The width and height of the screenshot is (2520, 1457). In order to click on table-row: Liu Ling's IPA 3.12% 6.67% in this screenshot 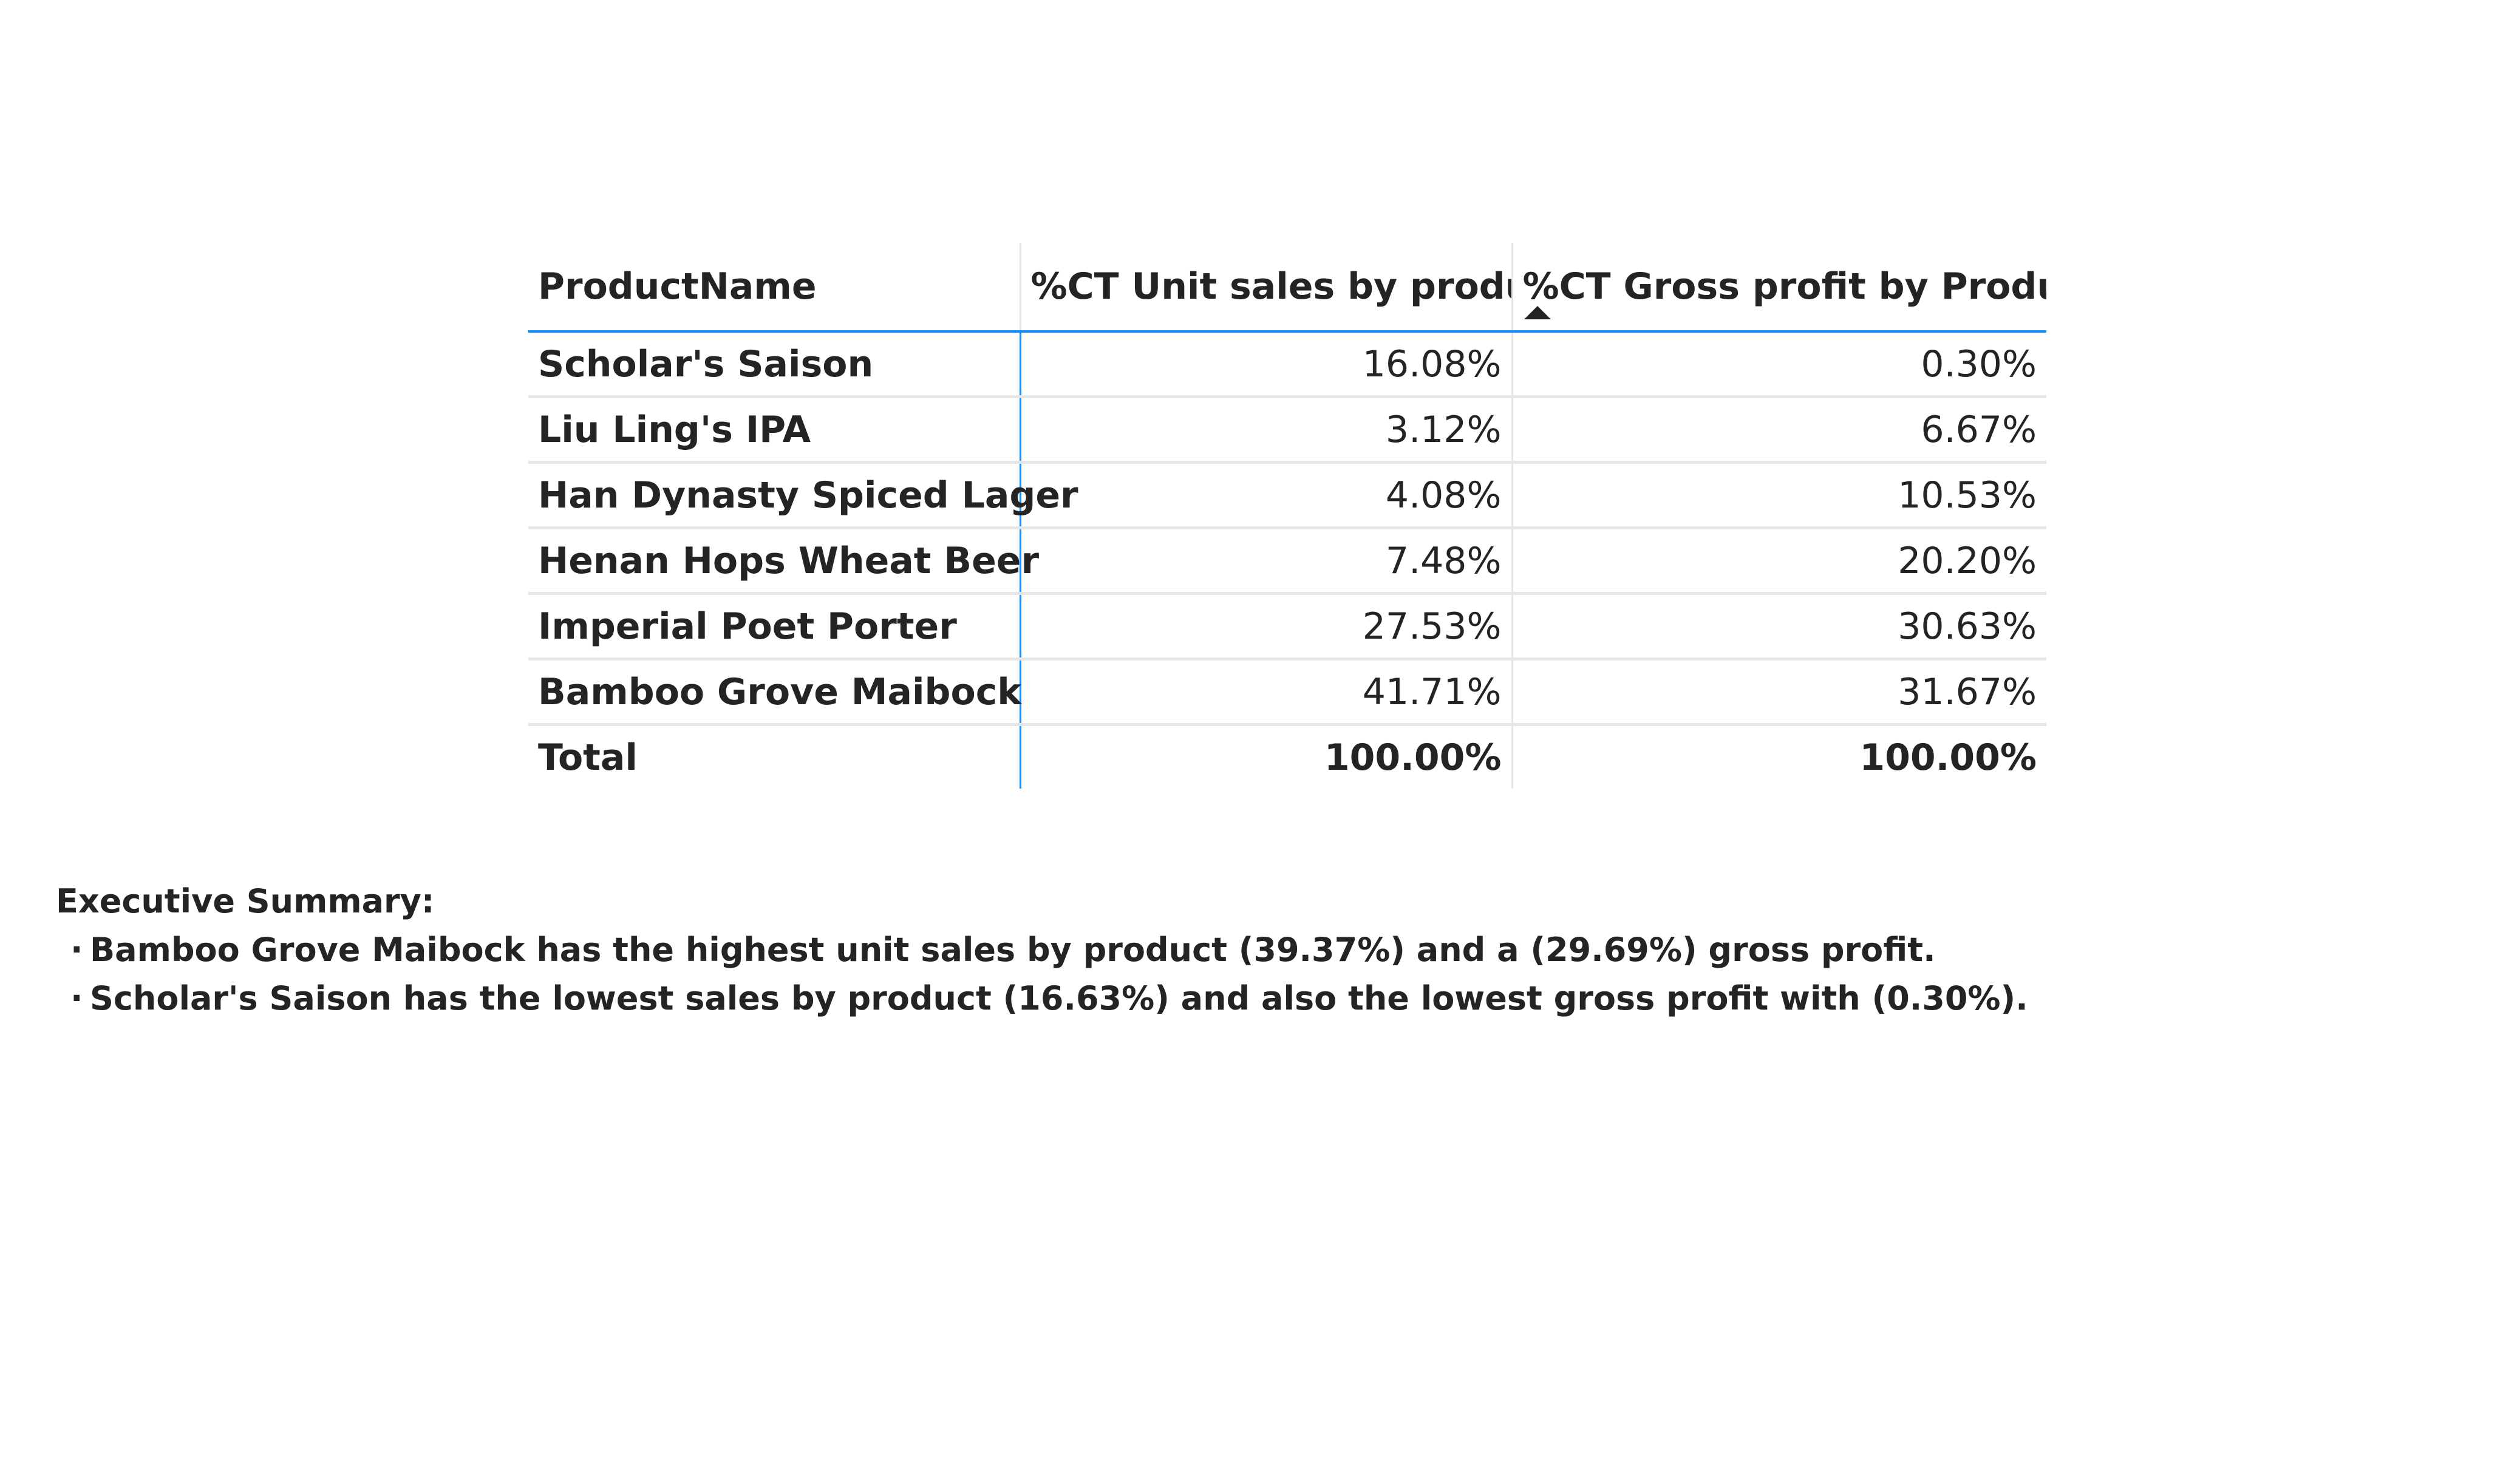, I will do `click(1287, 430)`.